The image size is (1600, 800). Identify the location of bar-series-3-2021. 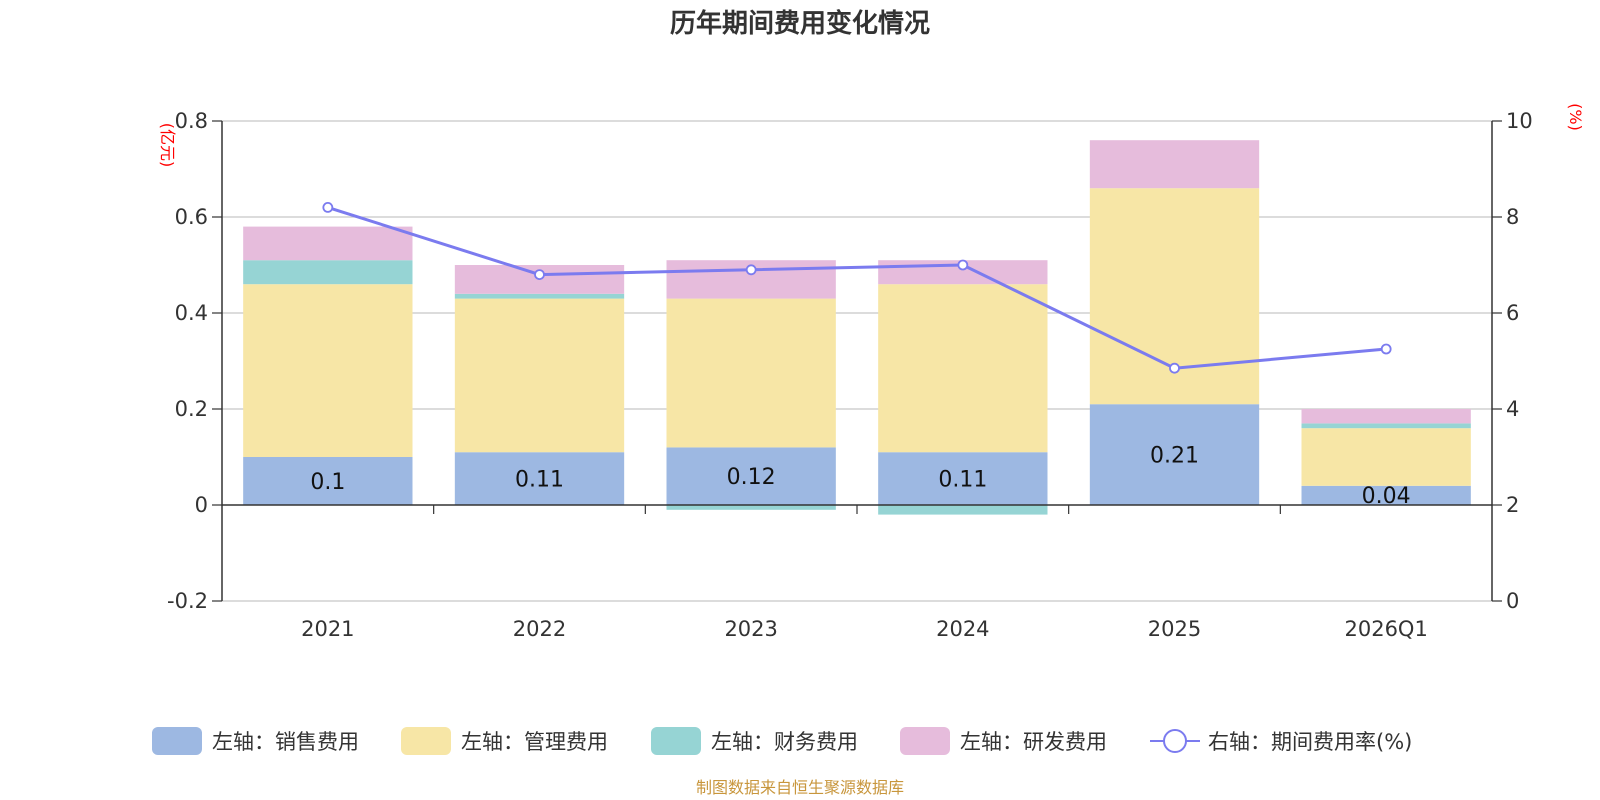
(328, 243).